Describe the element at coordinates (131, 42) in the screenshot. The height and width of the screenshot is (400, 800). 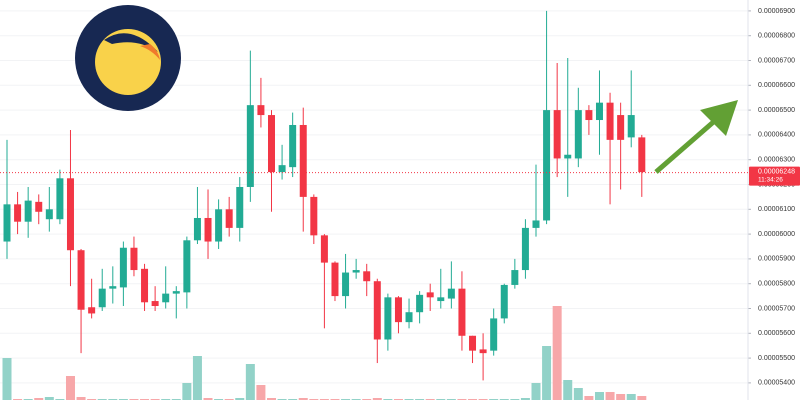
I see `logo-shadow` at that location.